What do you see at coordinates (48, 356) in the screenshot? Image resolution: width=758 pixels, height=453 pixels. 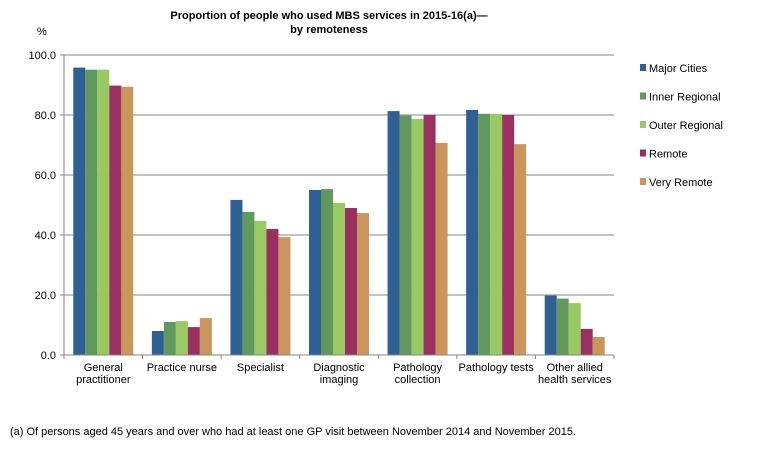 I see `y-tick-label: 0.0` at bounding box center [48, 356].